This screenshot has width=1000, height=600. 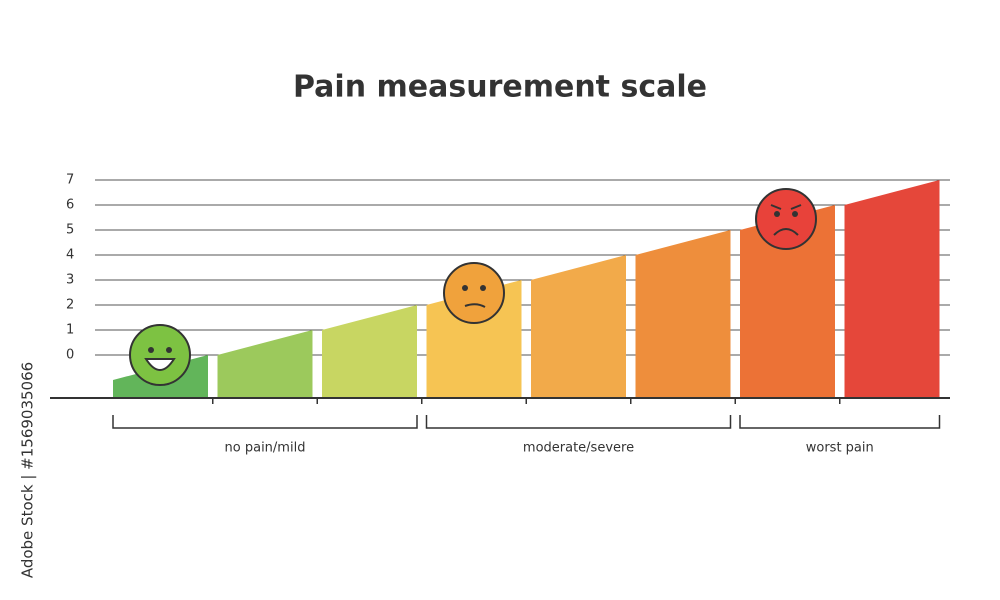 I want to click on watermark: Adobe Stock | #1569035066, so click(x=28, y=470).